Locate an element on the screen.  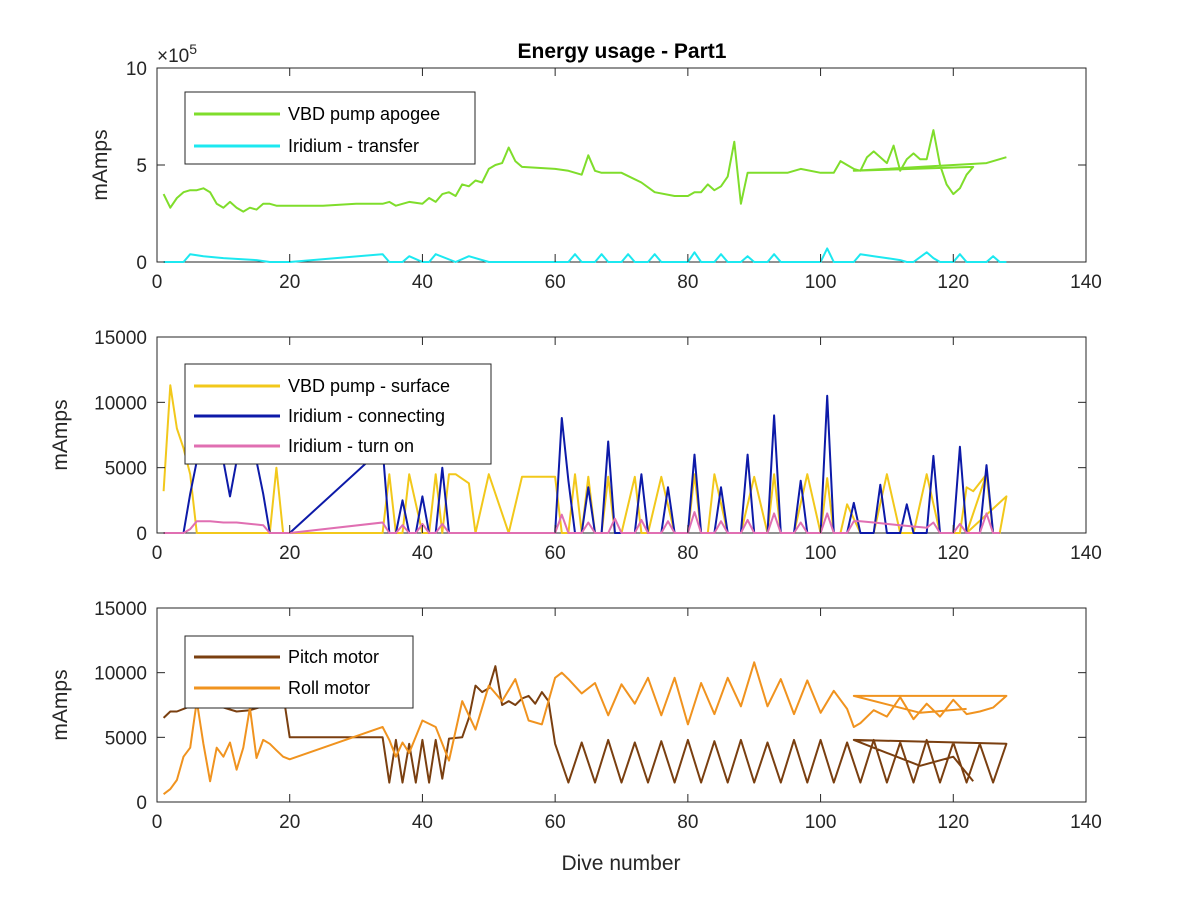
legend-3: Pitch motor Roll motor is located at coordinates (299, 672).